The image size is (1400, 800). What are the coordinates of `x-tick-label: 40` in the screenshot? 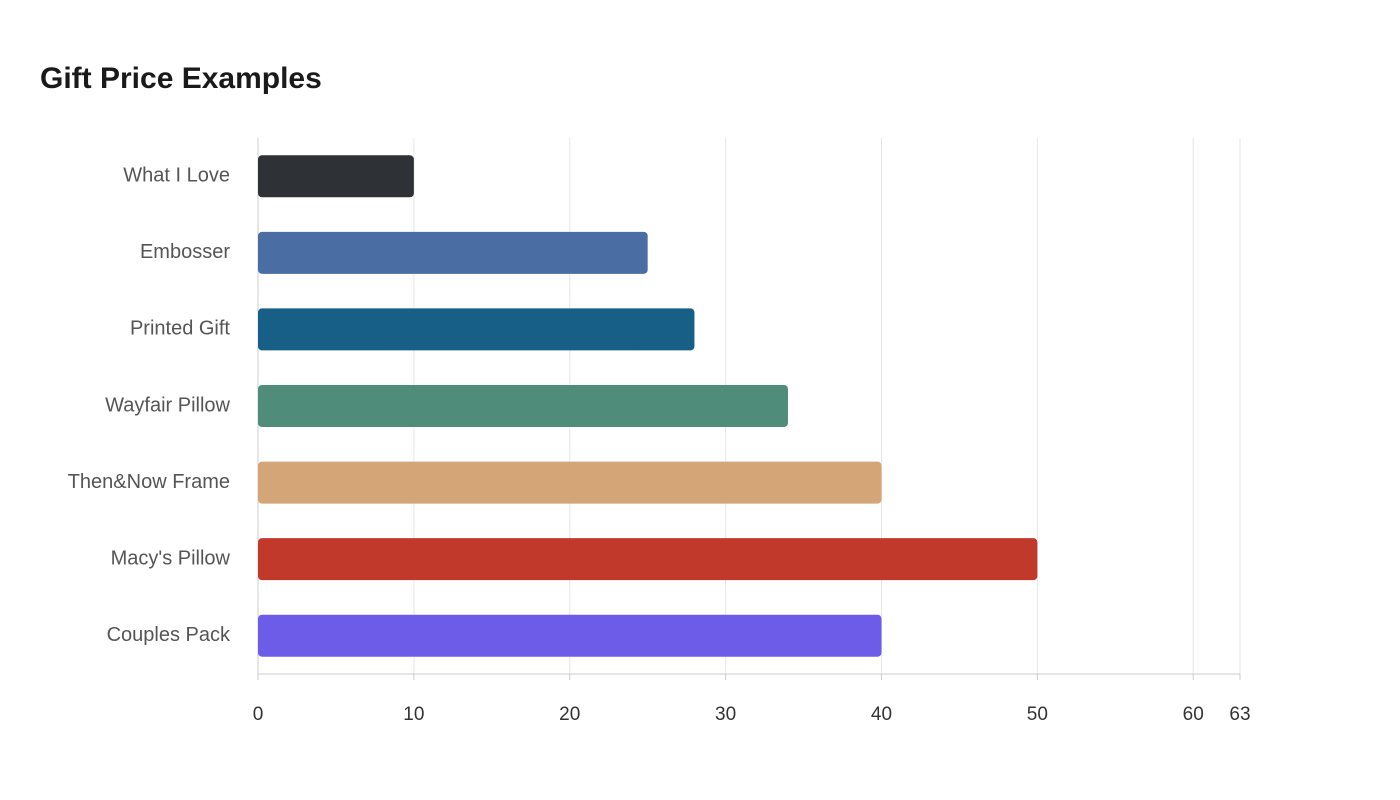 It's located at (881, 714).